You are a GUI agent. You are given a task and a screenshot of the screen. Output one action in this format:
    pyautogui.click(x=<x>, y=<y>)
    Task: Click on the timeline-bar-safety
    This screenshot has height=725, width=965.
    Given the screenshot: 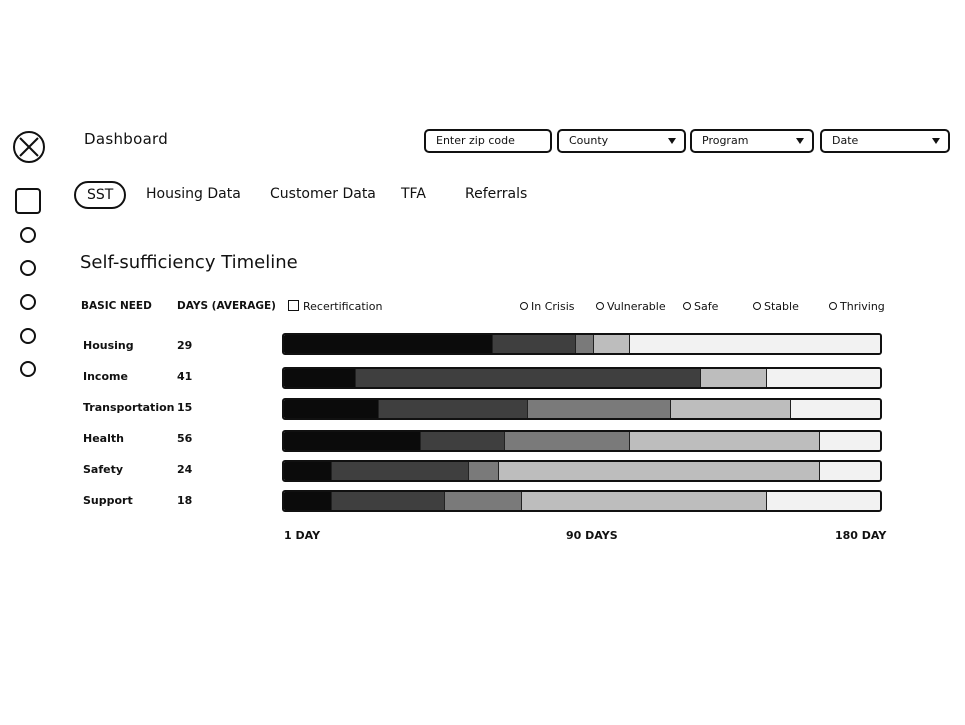 What is the action you would take?
    pyautogui.click(x=582, y=471)
    